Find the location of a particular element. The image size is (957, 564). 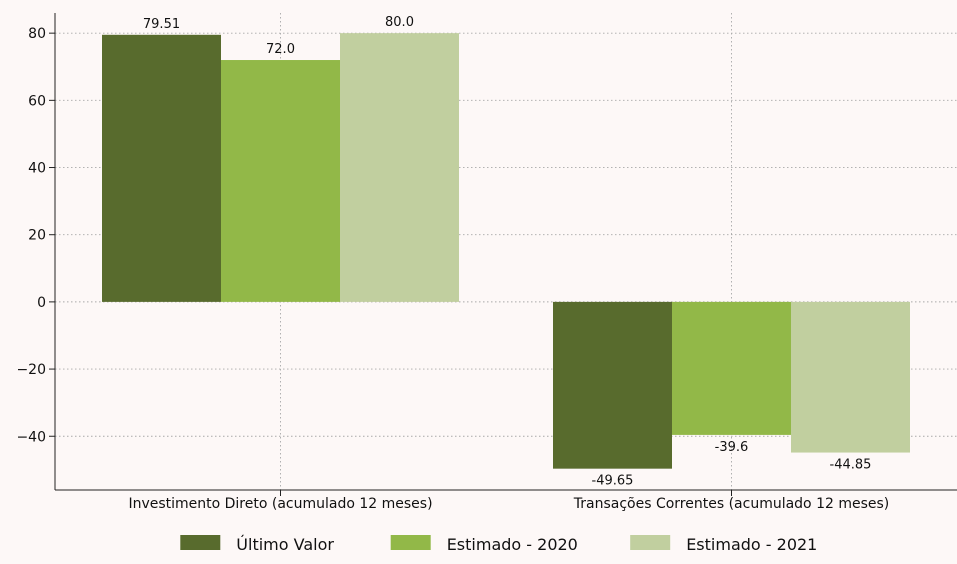

y-ticks: 80 60 40 20 0 −20 −40 is located at coordinates (35, 235).